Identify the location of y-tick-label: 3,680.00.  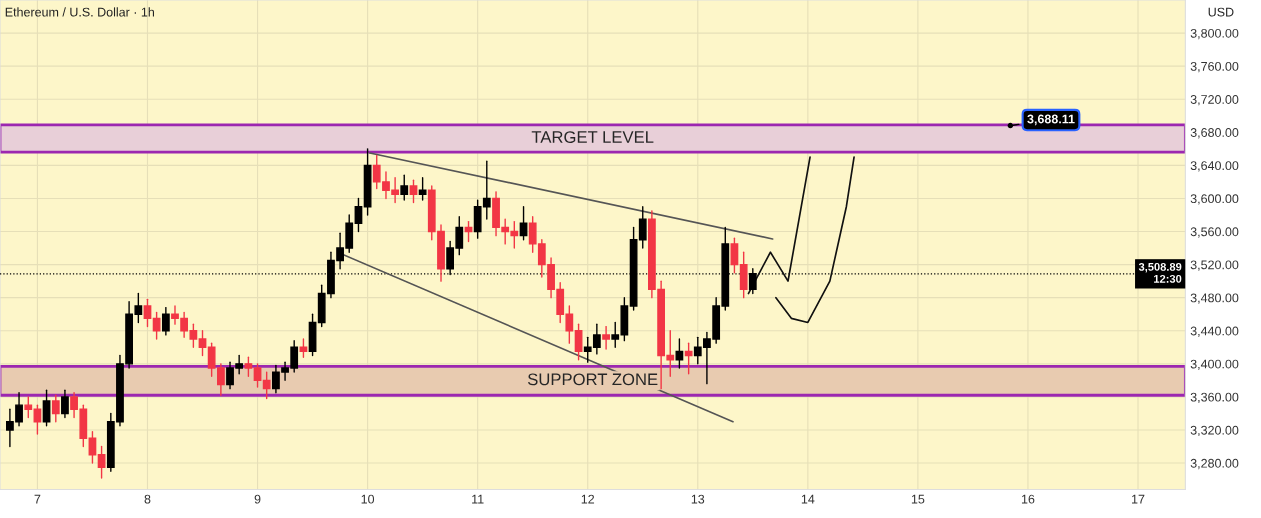
(1214, 133).